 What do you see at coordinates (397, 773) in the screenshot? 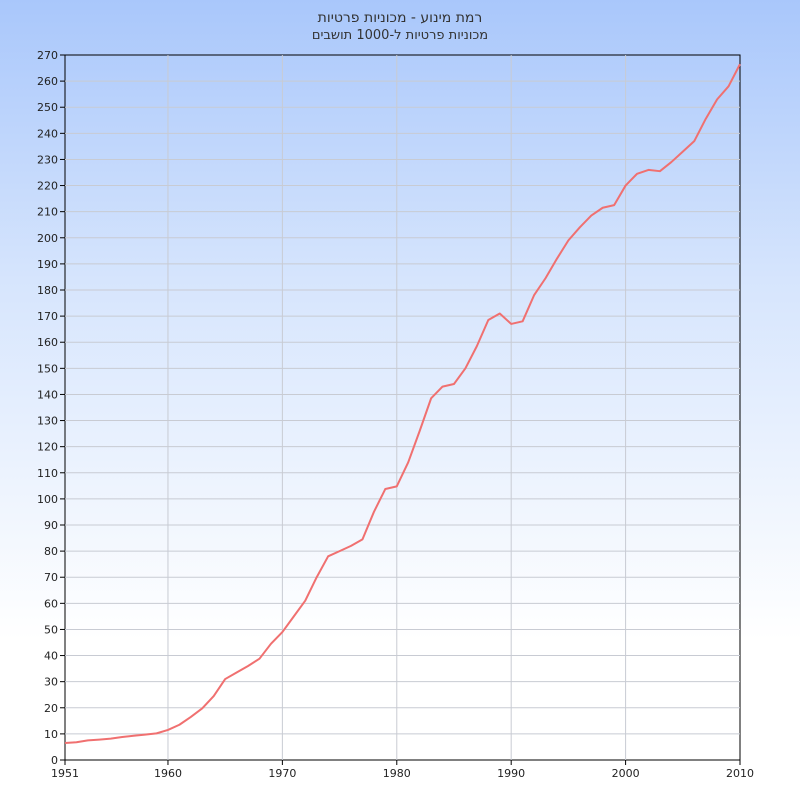
I see `x-tick-label: 1980` at bounding box center [397, 773].